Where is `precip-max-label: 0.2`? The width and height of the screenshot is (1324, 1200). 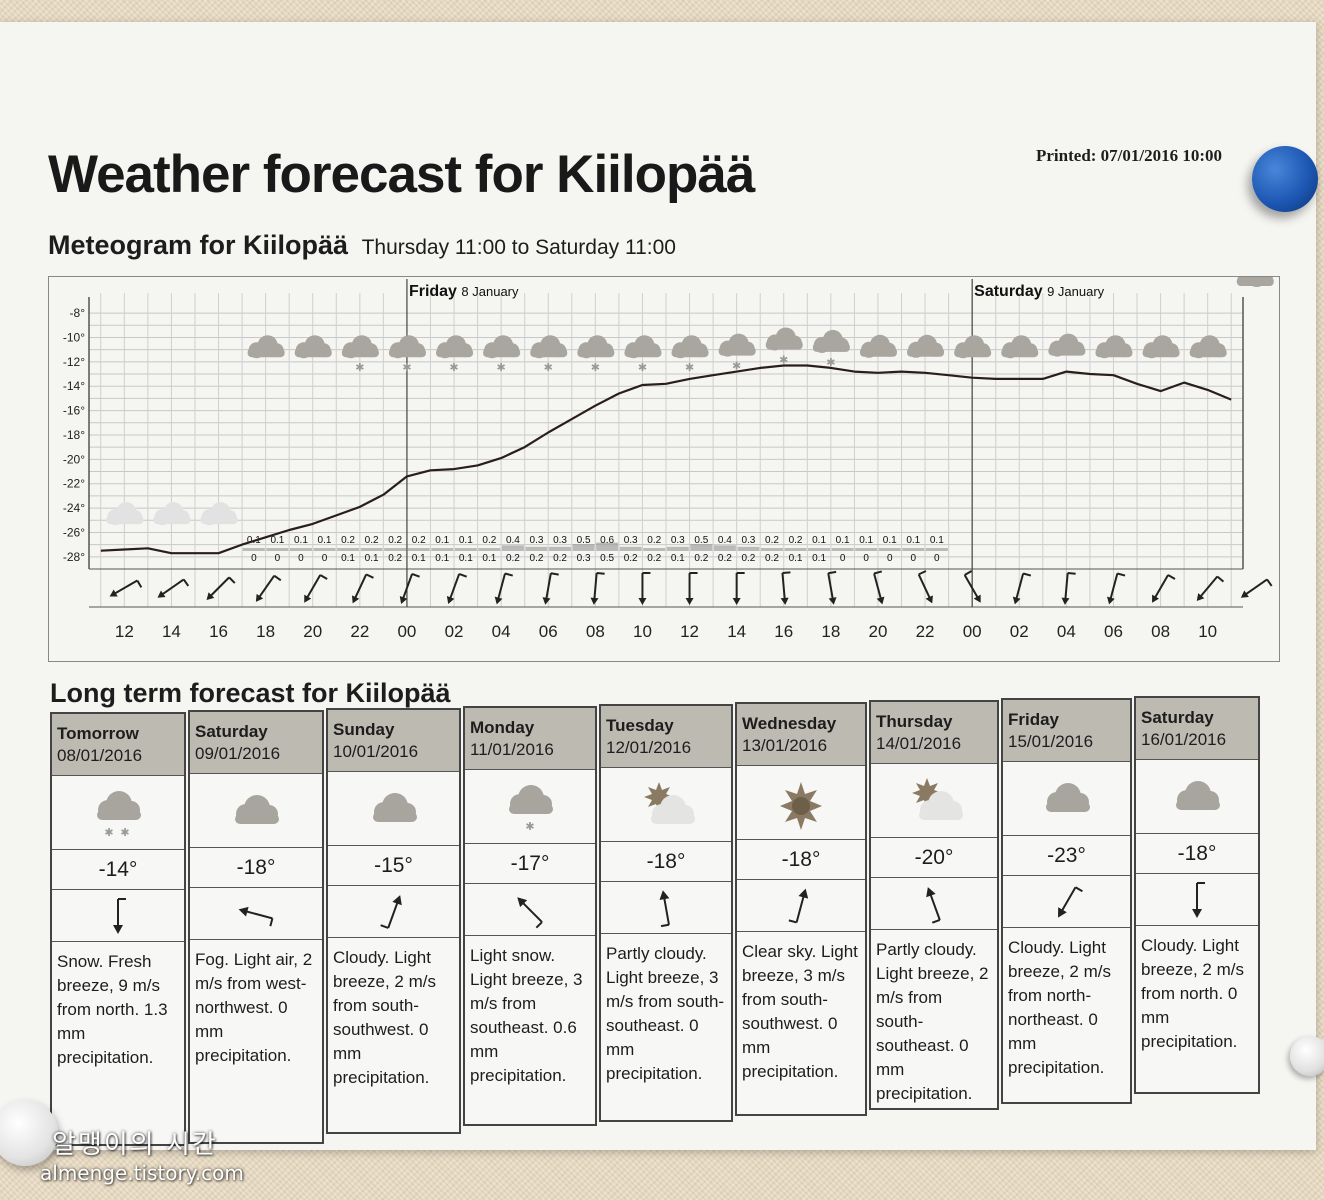
precip-max-label: 0.2 is located at coordinates (489, 540).